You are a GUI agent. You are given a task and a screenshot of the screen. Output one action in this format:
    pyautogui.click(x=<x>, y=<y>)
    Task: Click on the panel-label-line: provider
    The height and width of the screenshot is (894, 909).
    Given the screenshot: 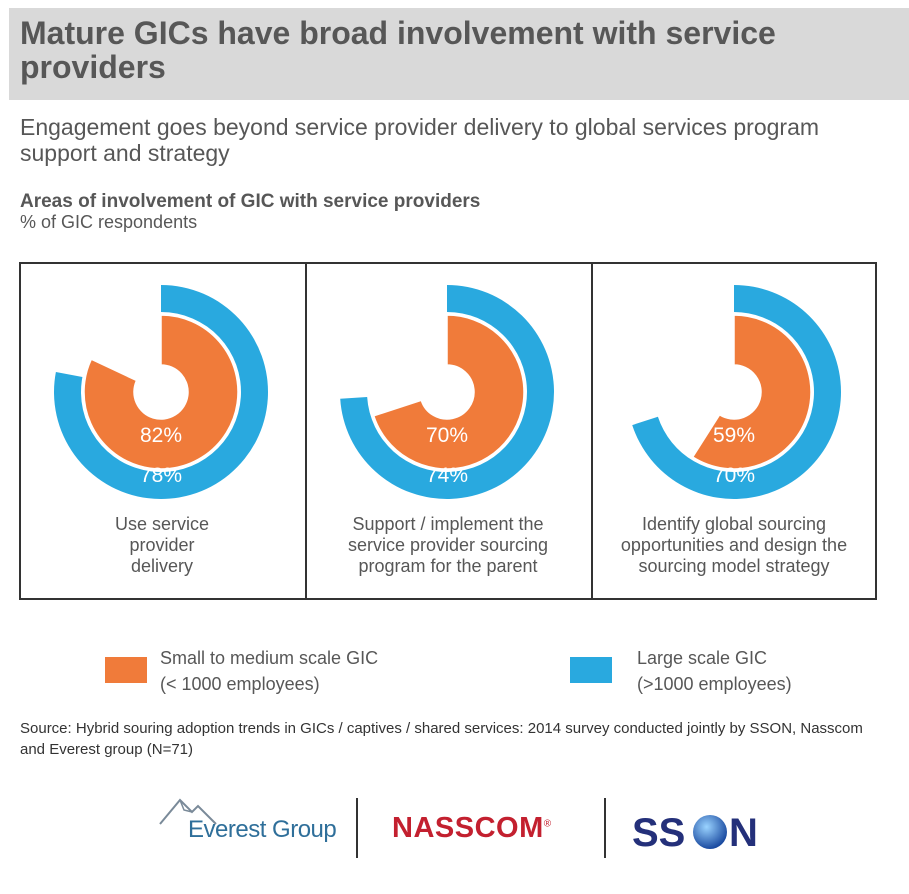 What is the action you would take?
    pyautogui.click(x=162, y=545)
    